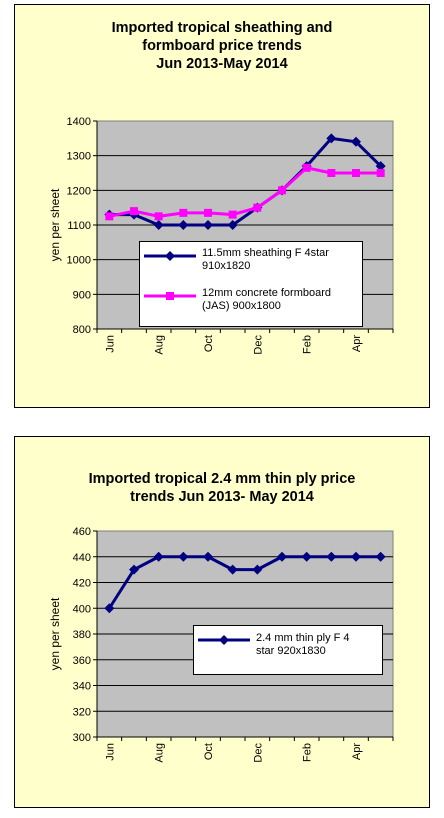 The image size is (444, 818). What do you see at coordinates (82, 712) in the screenshot?
I see `y-tick-label: 320` at bounding box center [82, 712].